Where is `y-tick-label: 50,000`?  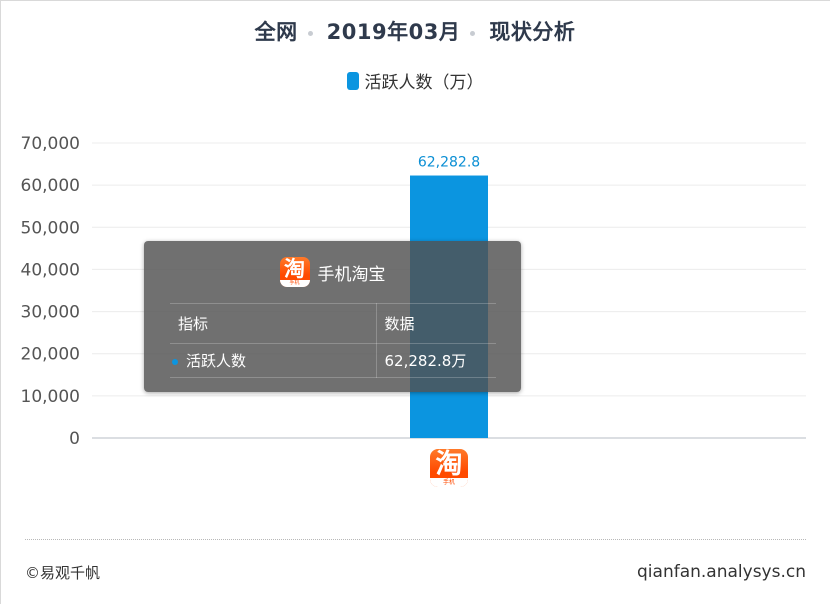 y-tick-label: 50,000 is located at coordinates (50, 228).